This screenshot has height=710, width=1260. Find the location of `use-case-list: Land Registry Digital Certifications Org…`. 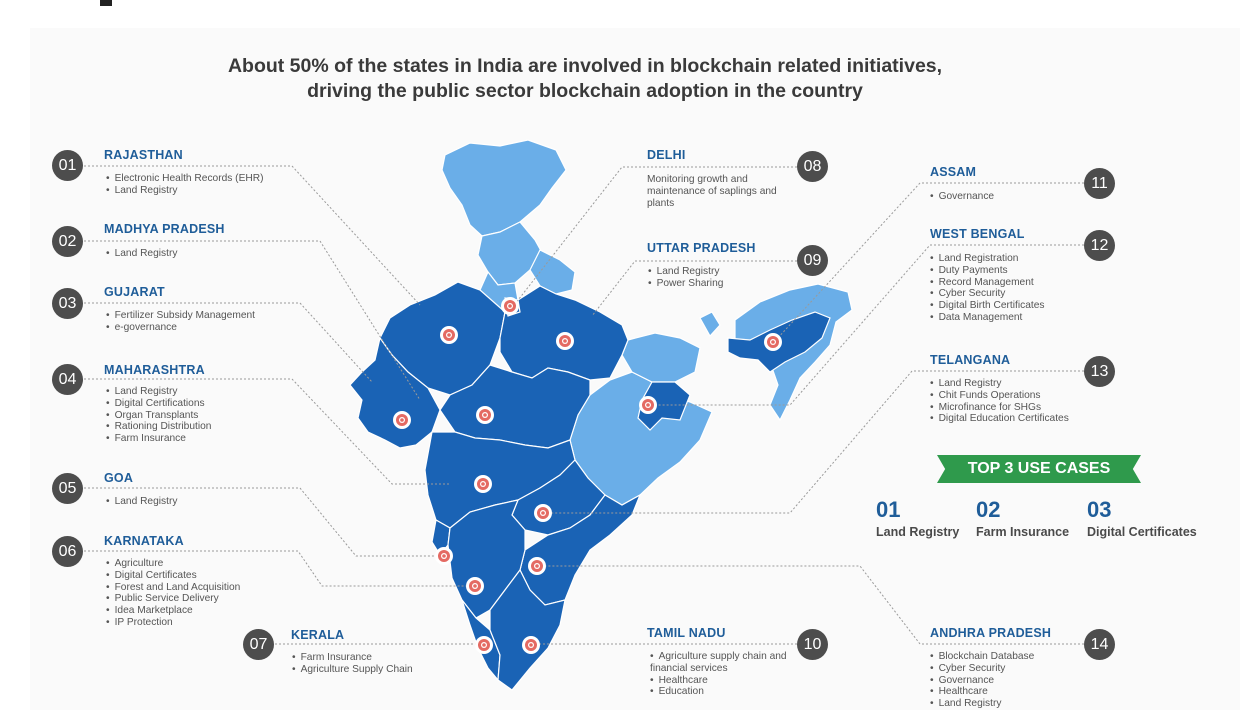

use-case-list: Land Registry Digital Certifications Org… is located at coordinates (159, 415).